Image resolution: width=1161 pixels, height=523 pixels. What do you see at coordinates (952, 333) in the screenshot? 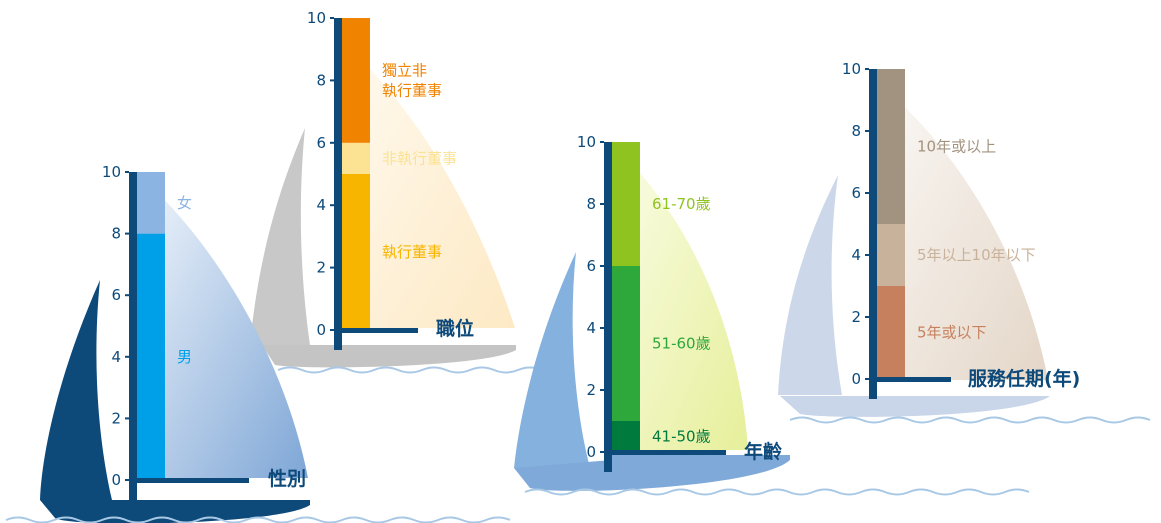
I see `segment-label-0: 5年或以下` at bounding box center [952, 333].